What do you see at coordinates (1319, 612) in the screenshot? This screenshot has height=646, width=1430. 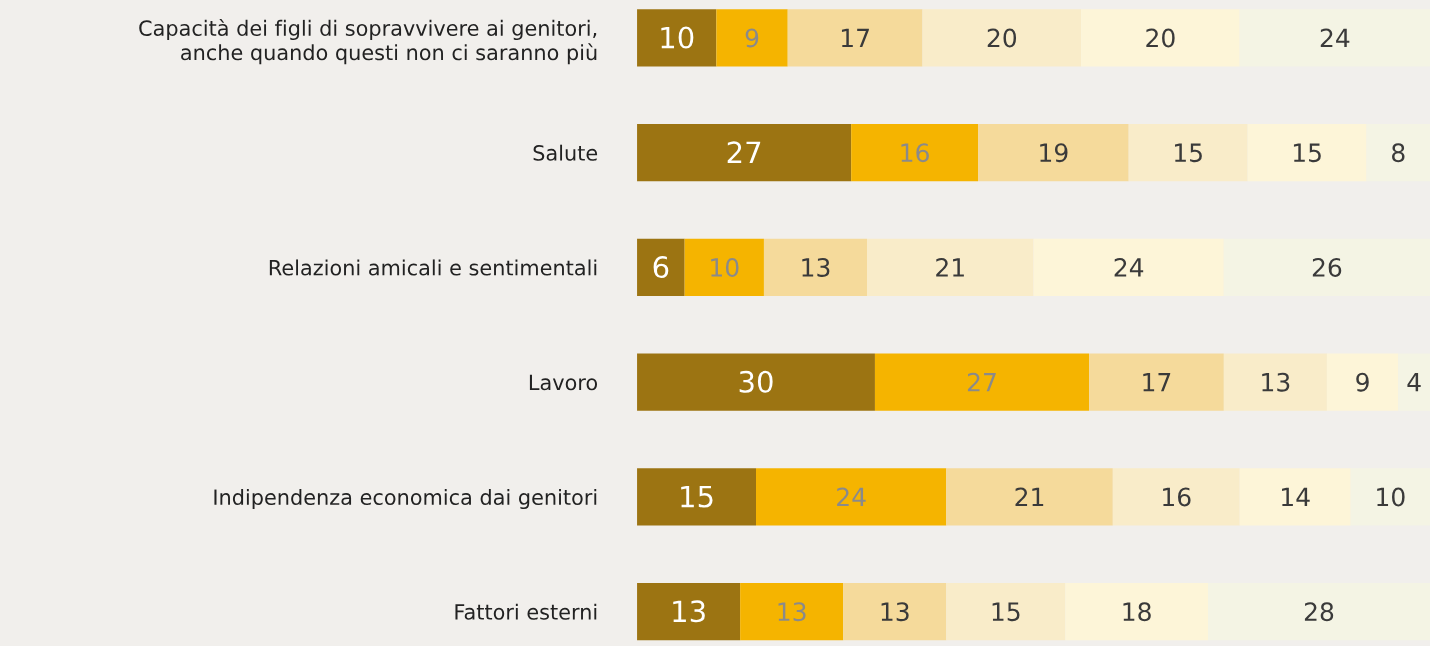 I see `data-label: 28` at bounding box center [1319, 612].